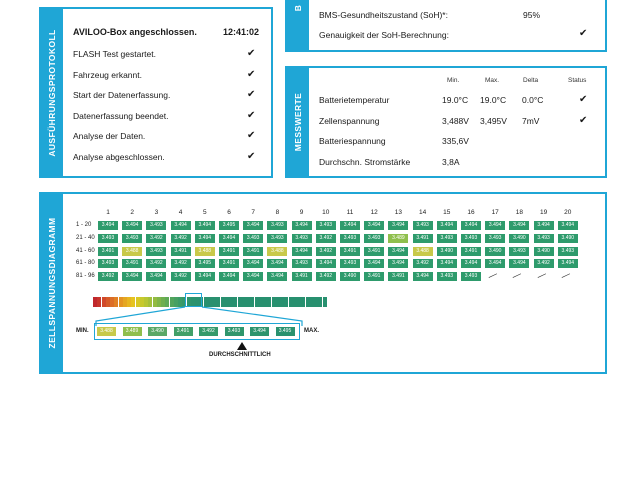 This screenshot has height=480, width=640. What do you see at coordinates (354, 100) in the screenshot?
I see `mess-label: Batterietemperatur` at bounding box center [354, 100].